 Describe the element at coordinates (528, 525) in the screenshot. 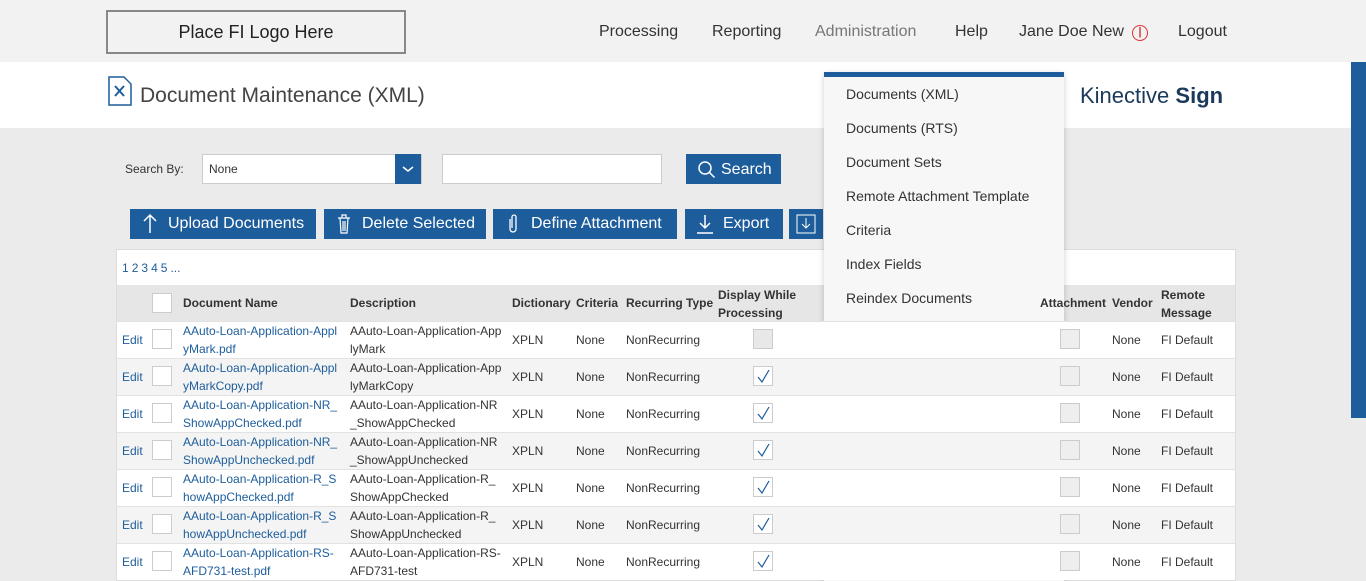

I see `dictionary: XPLN` at that location.